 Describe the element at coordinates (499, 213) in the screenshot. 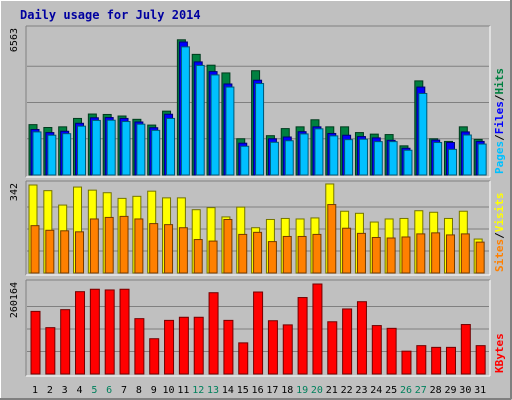

I see `legend-entry-visits: Visits` at that location.